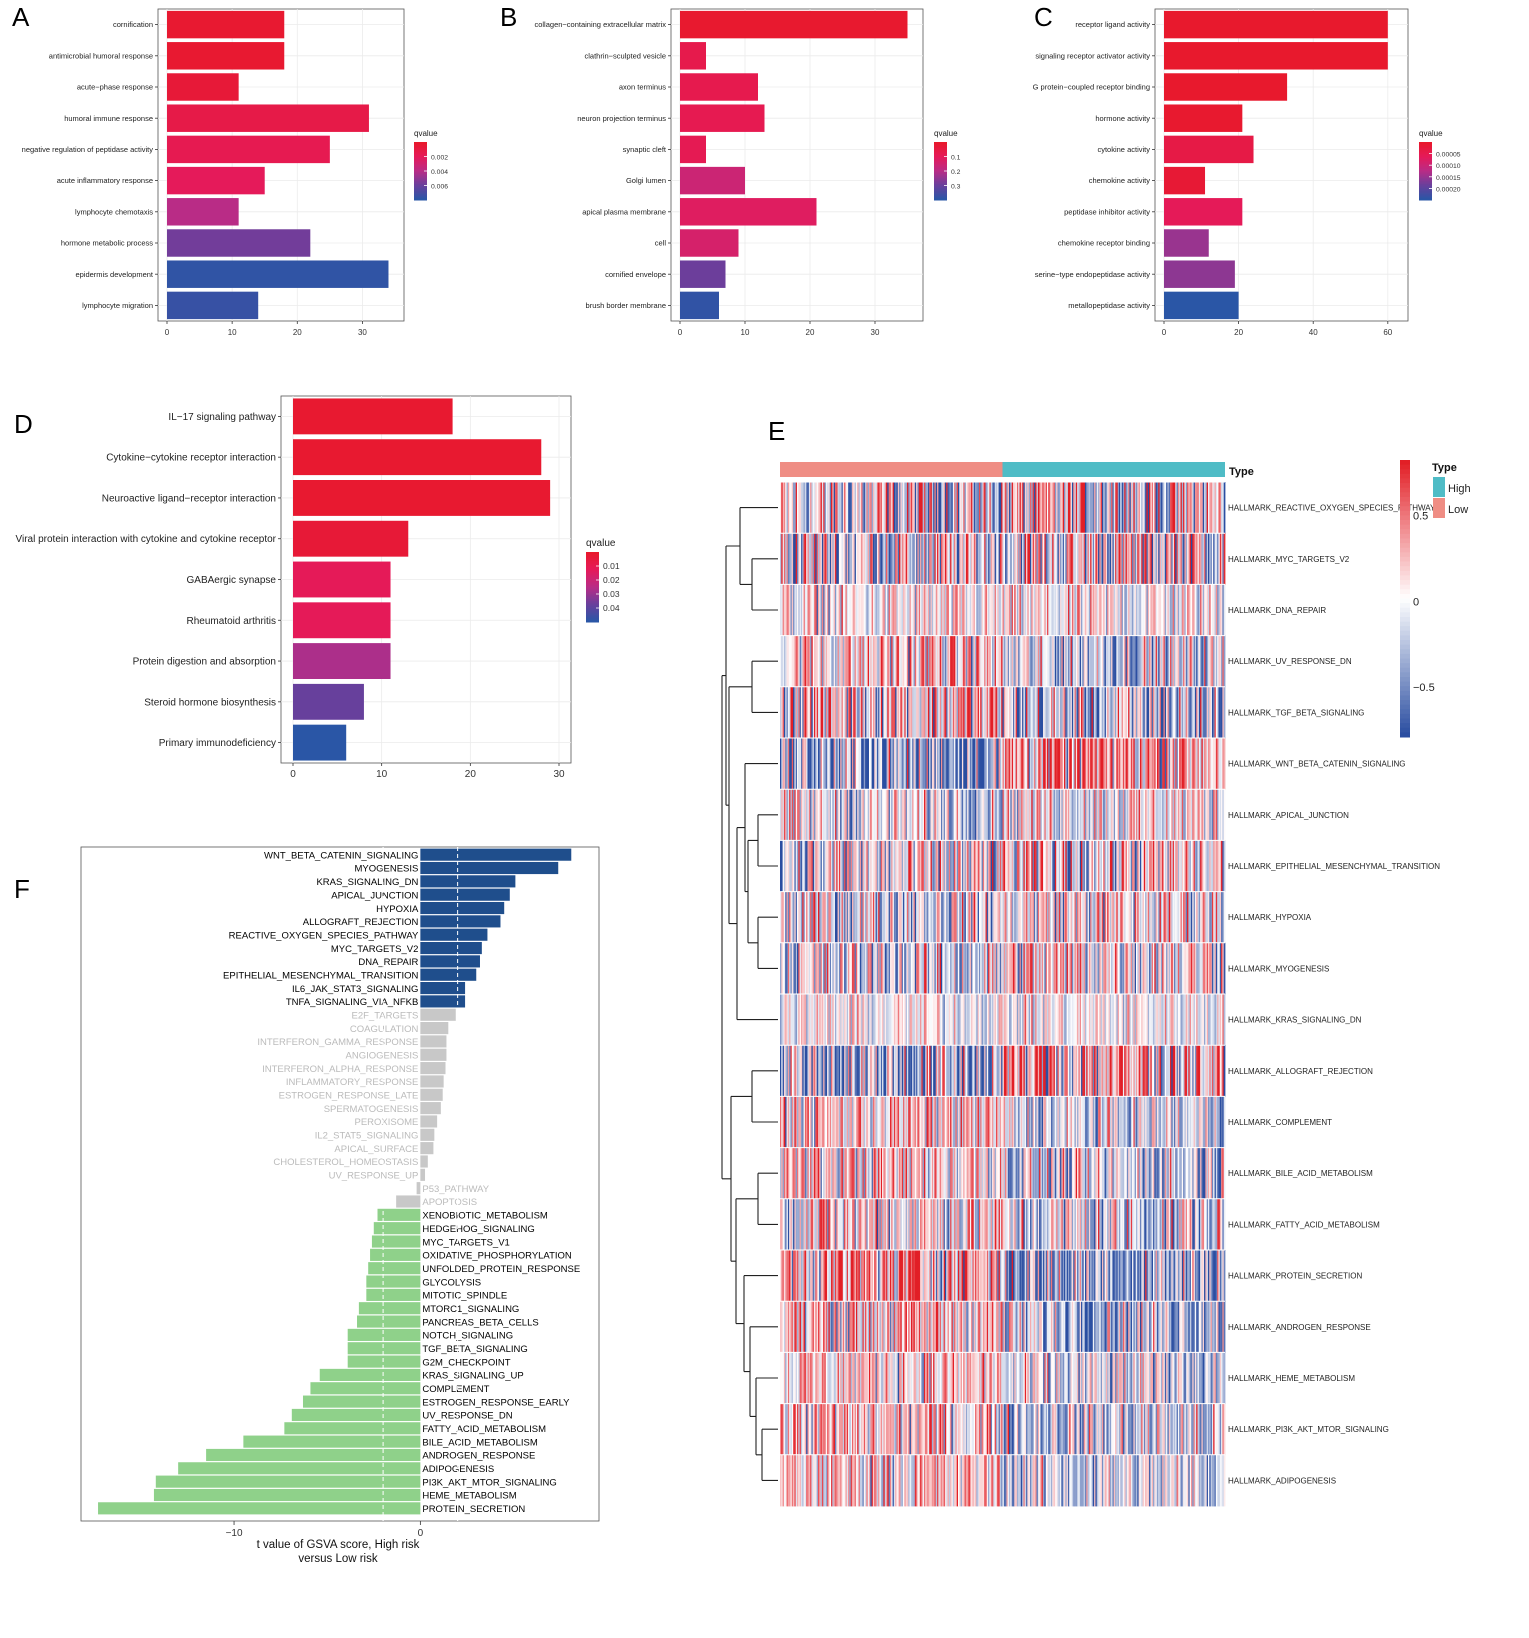  I want to click on x-tick-label: 0, so click(1164, 332).